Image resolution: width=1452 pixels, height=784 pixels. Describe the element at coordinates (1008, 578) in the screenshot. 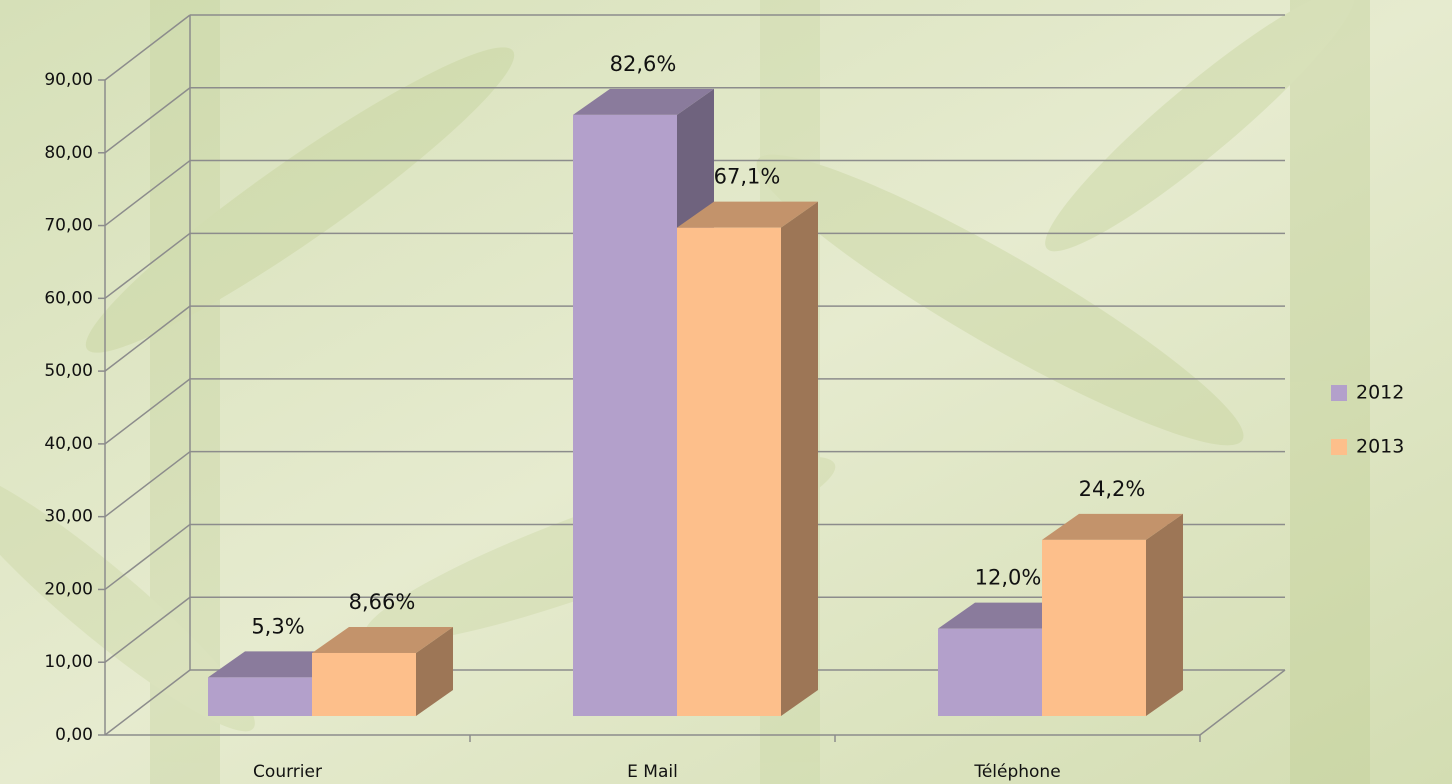

I see `data-label: 12,0%` at that location.